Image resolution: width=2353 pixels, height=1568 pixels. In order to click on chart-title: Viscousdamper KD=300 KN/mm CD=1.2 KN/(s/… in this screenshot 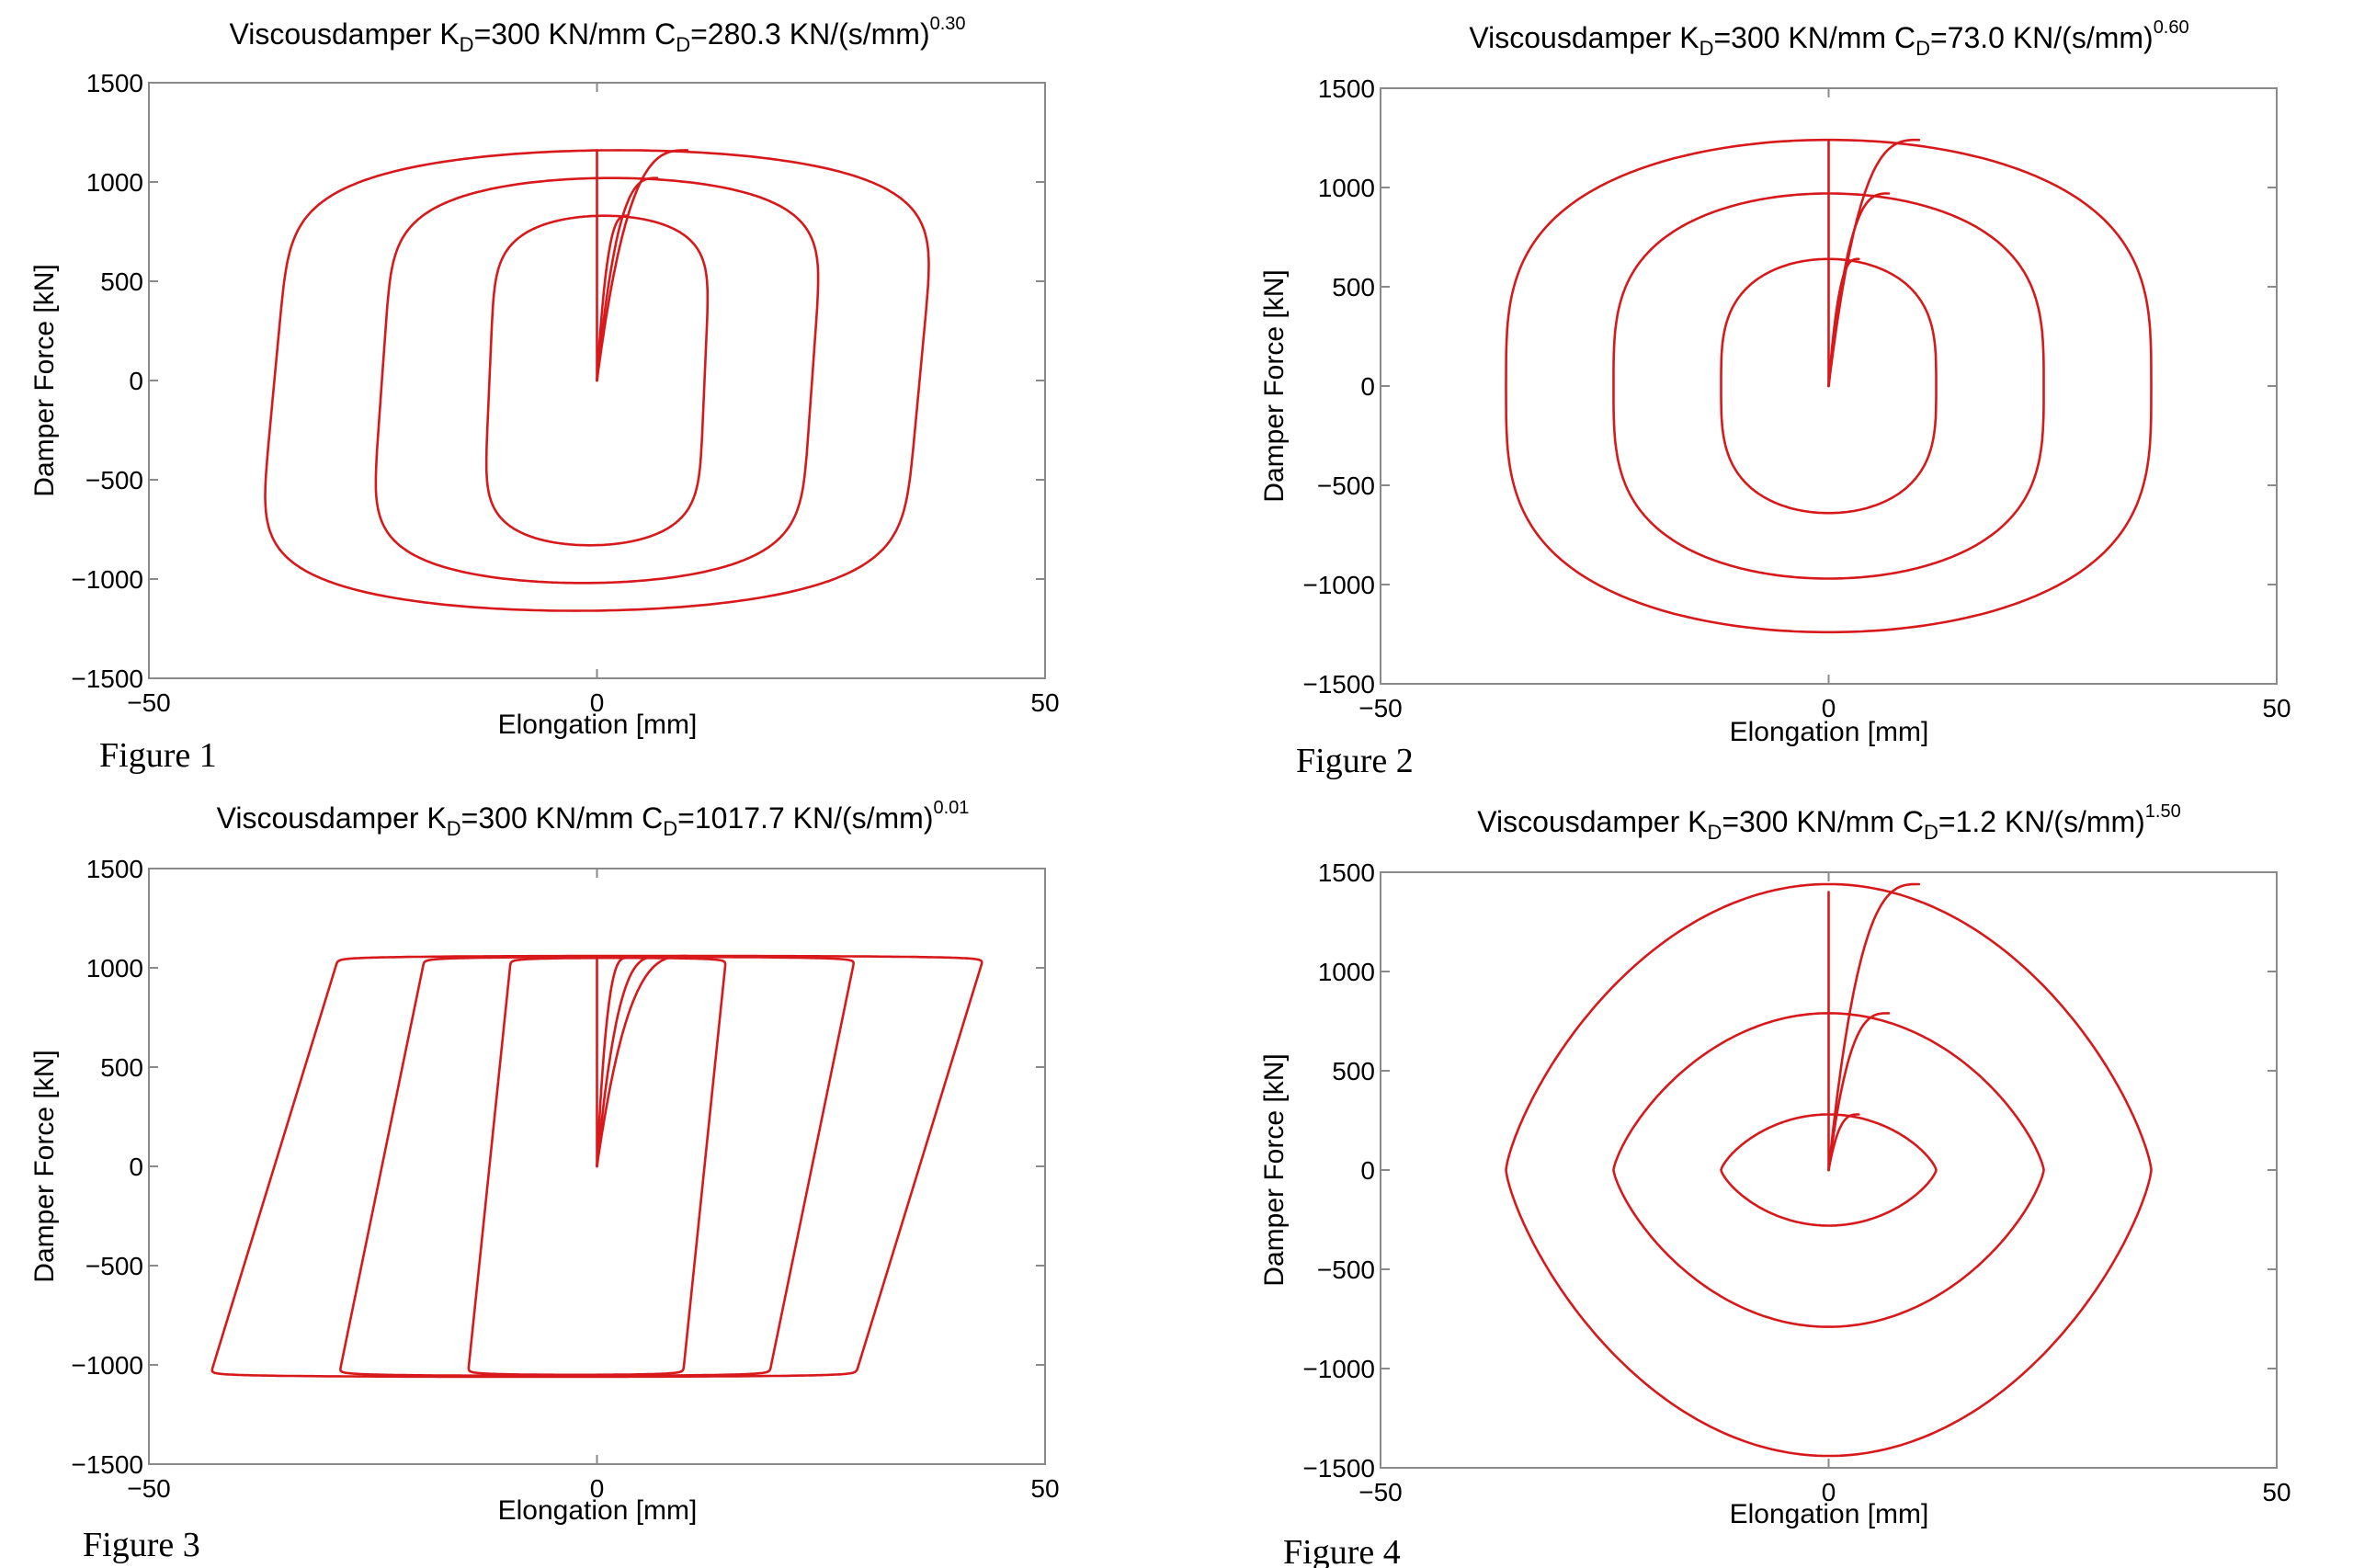, I will do `click(1828, 822)`.